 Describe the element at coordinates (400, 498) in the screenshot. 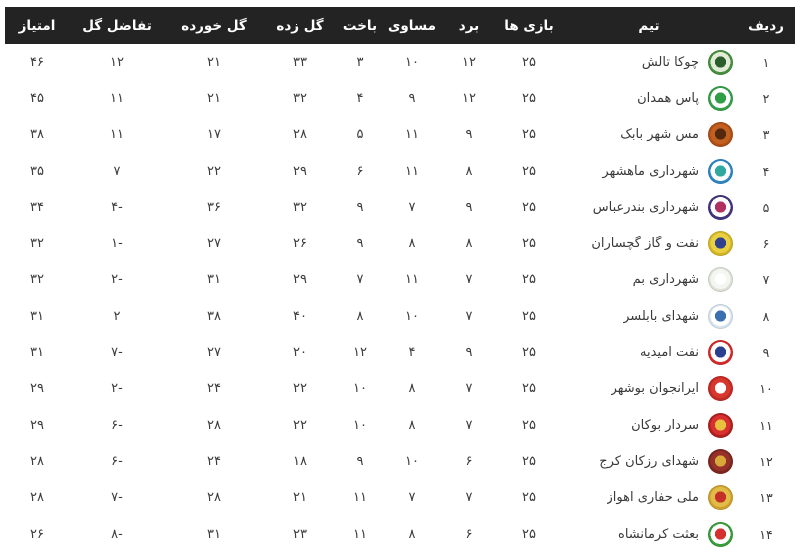

I see `table-row: ۱۳ ملی حفاری اهواز ۲۵ ۷ ۷ ۱۱ ۲۱ ۲۸ -۷ ۲۸` at that location.